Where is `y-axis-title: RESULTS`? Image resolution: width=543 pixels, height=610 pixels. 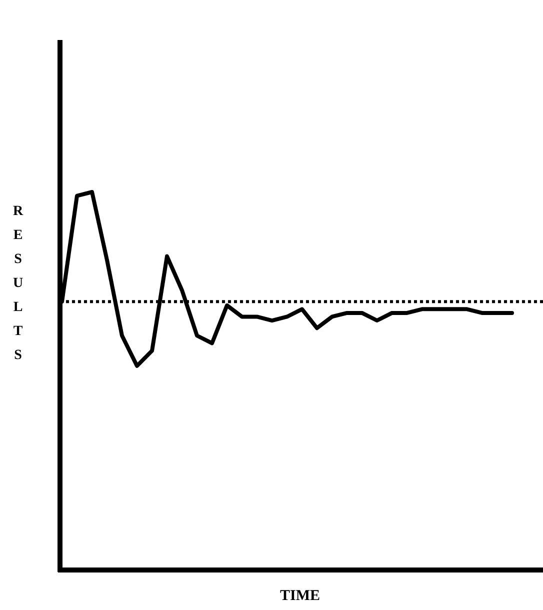 y-axis-title: RESULTS is located at coordinates (18, 283).